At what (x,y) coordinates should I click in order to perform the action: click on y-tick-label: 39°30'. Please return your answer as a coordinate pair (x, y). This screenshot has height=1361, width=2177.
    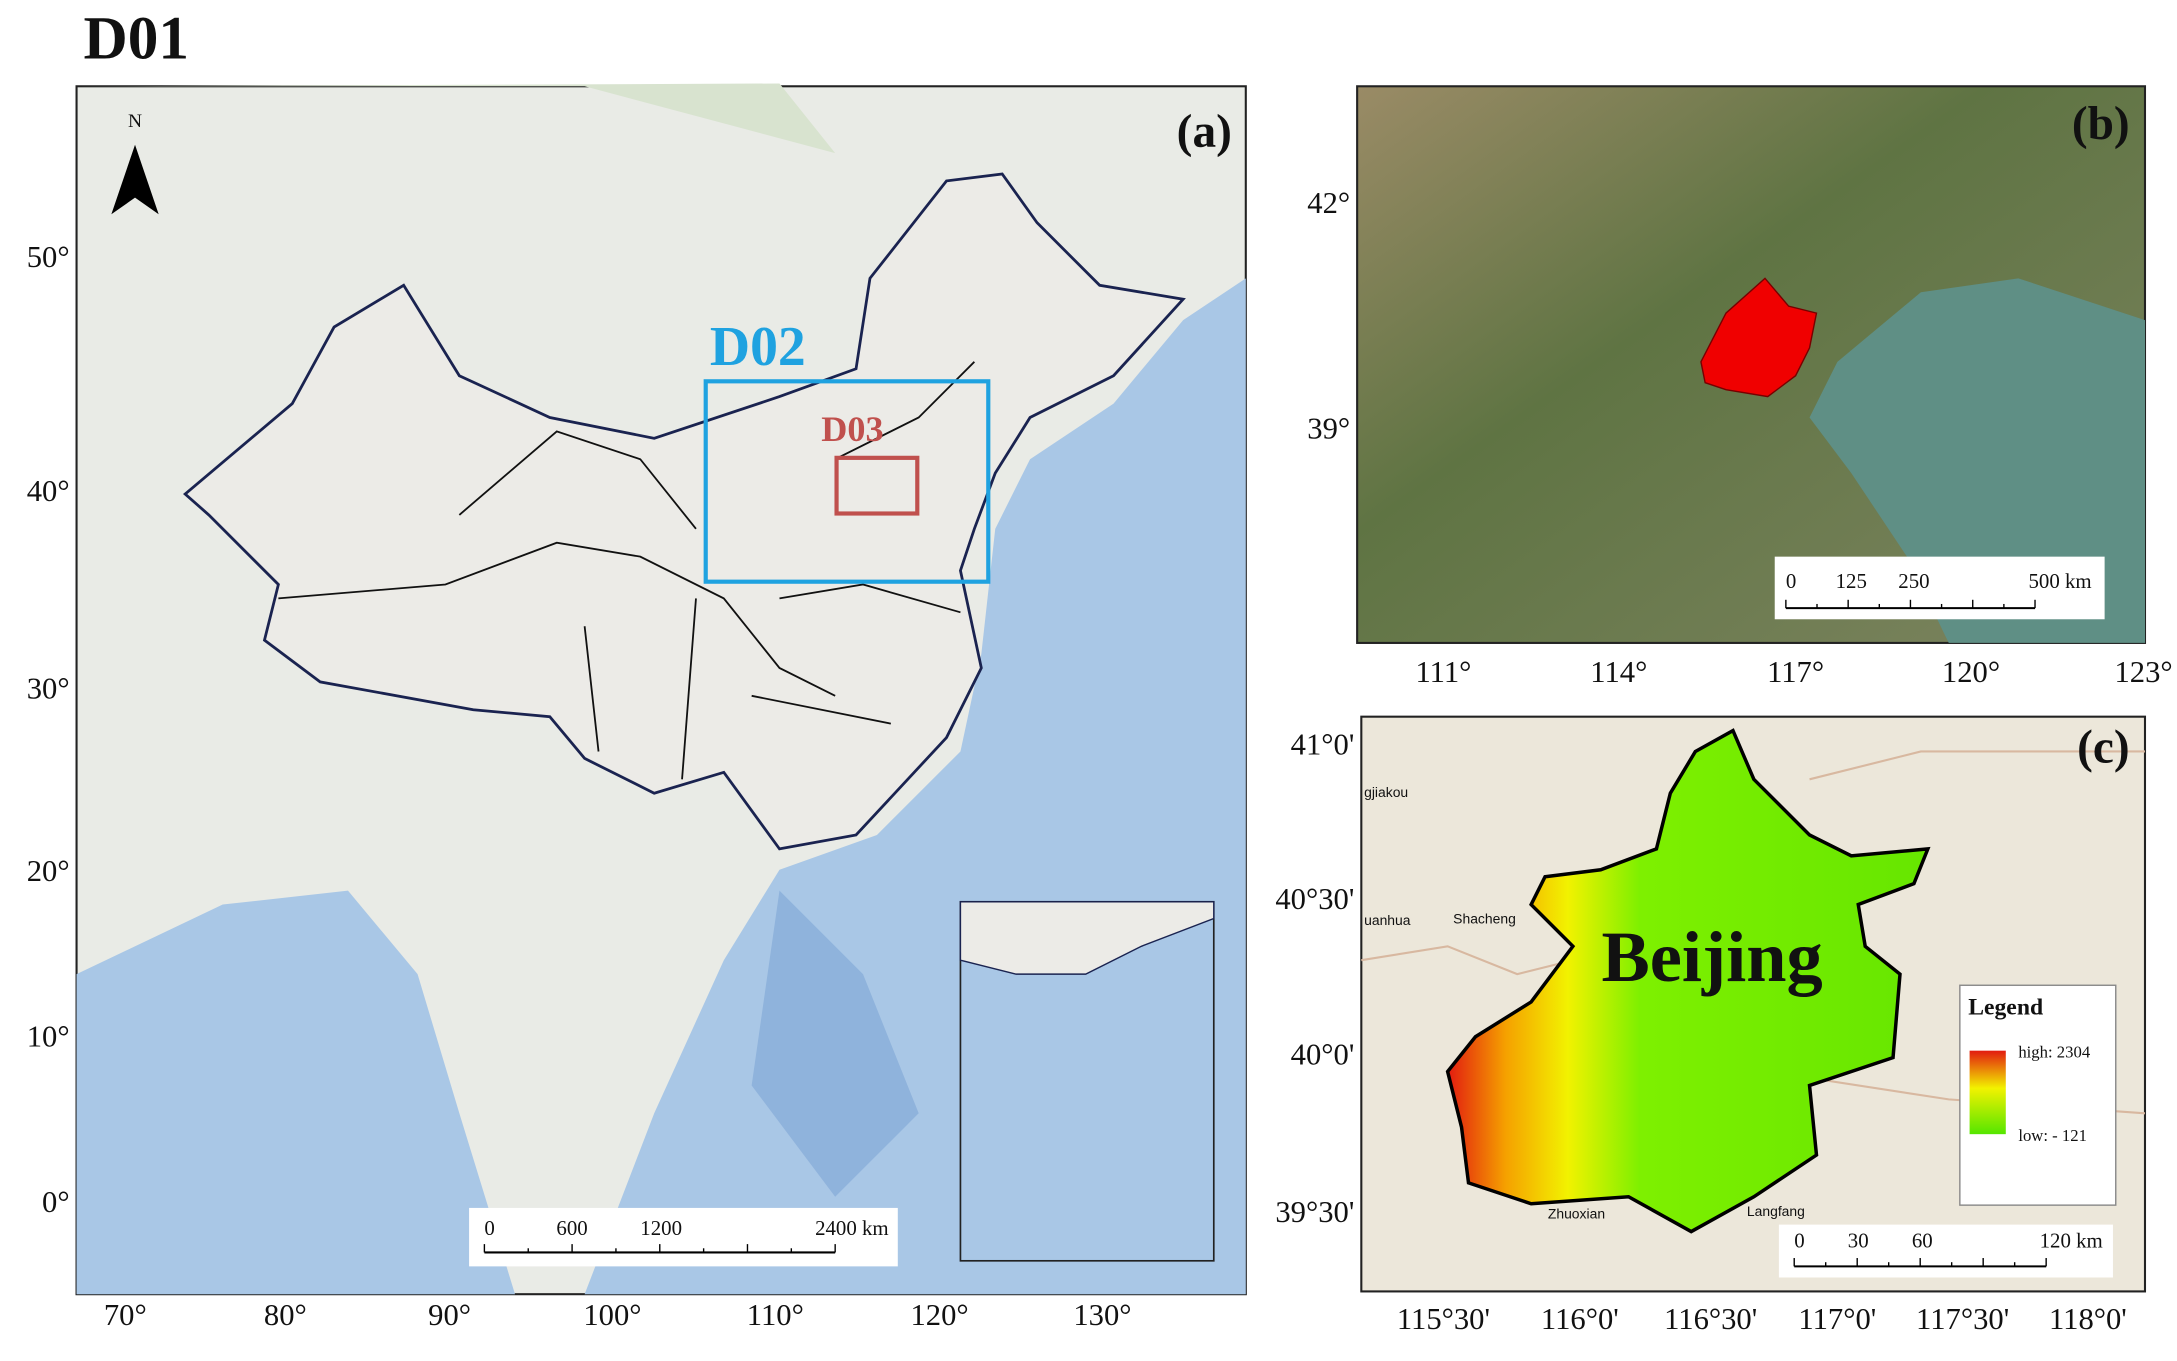
    Looking at the image, I should click on (1314, 1212).